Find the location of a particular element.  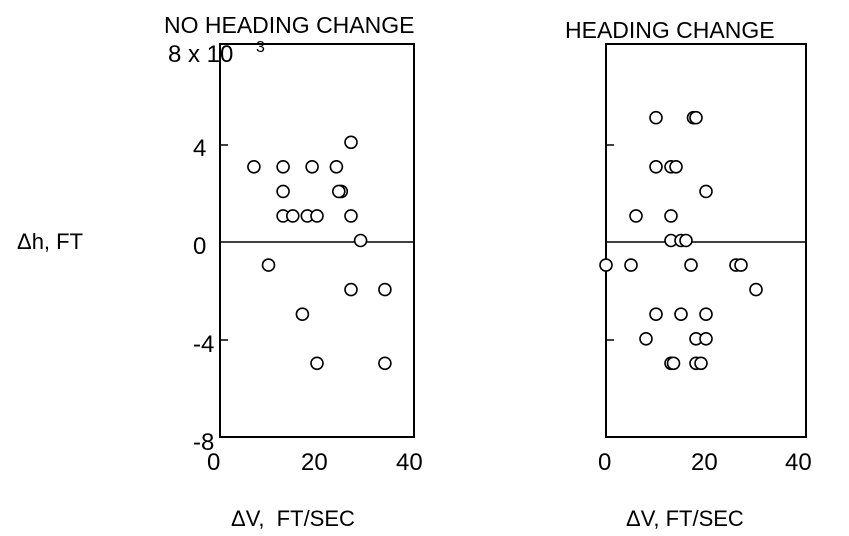

chart-title-left: NO HEADING CHANGE is located at coordinates (289, 25).